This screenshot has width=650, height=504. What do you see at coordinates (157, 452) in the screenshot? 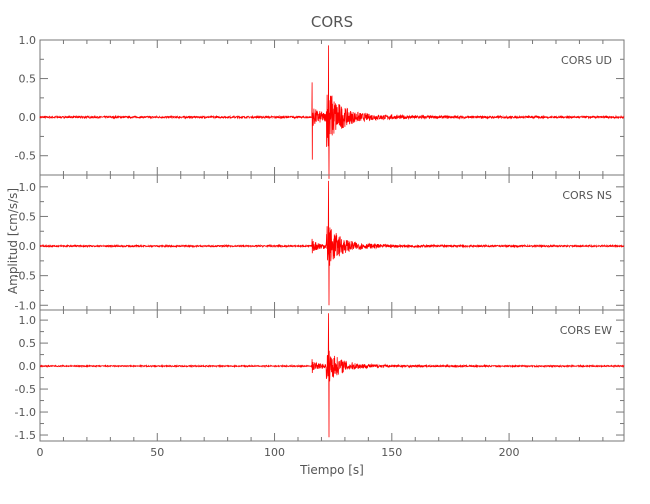
I see `x-tick-label: 50` at bounding box center [157, 452].